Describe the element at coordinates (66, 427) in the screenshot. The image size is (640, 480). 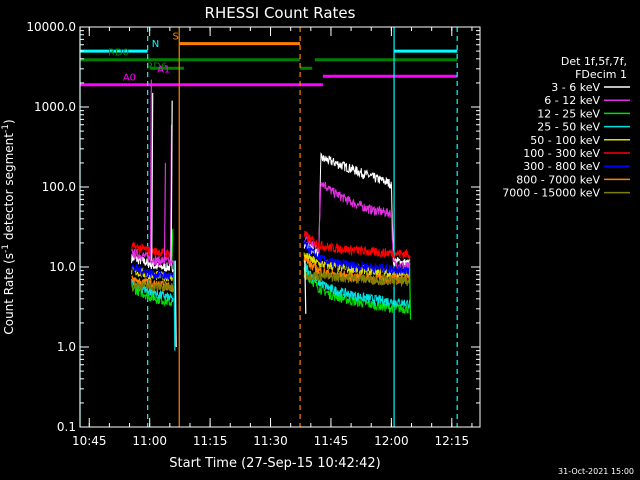
I see `y-tick-label: 0.1` at that location.